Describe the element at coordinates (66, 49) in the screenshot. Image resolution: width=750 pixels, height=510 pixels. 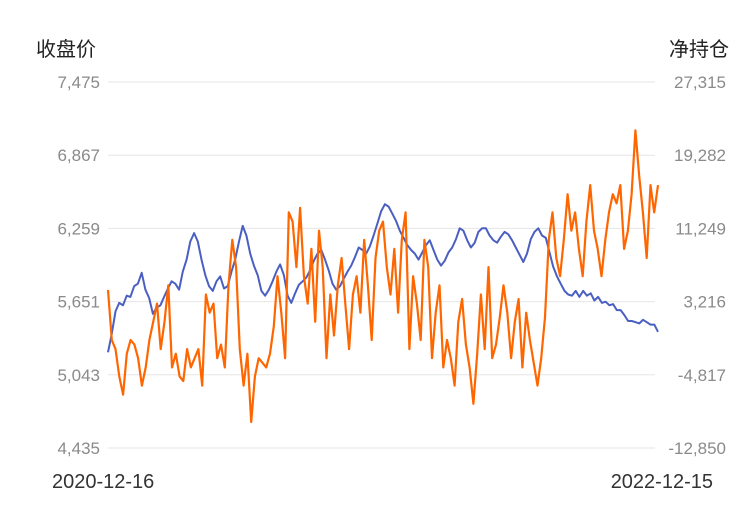
I see `left-axis-title: 收盘价` at that location.